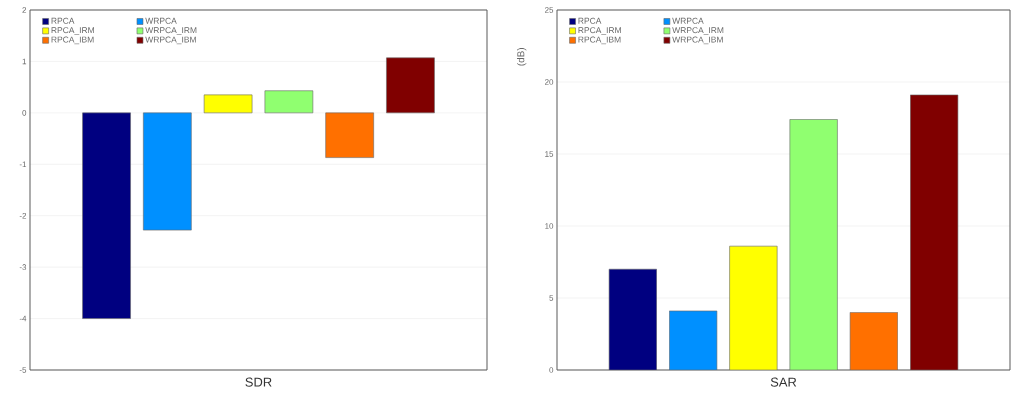 The height and width of the screenshot is (402, 1015). What do you see at coordinates (258, 382) in the screenshot?
I see `x-tick-label: SDR` at bounding box center [258, 382].